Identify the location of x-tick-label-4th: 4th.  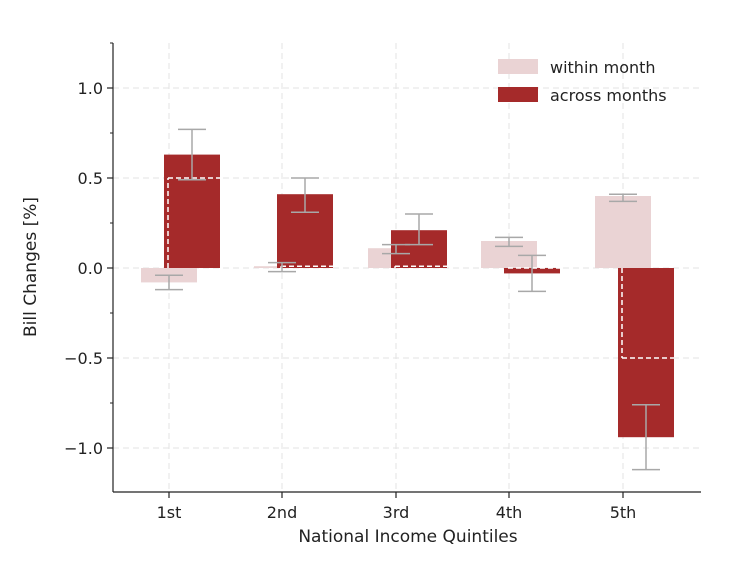
(509, 512).